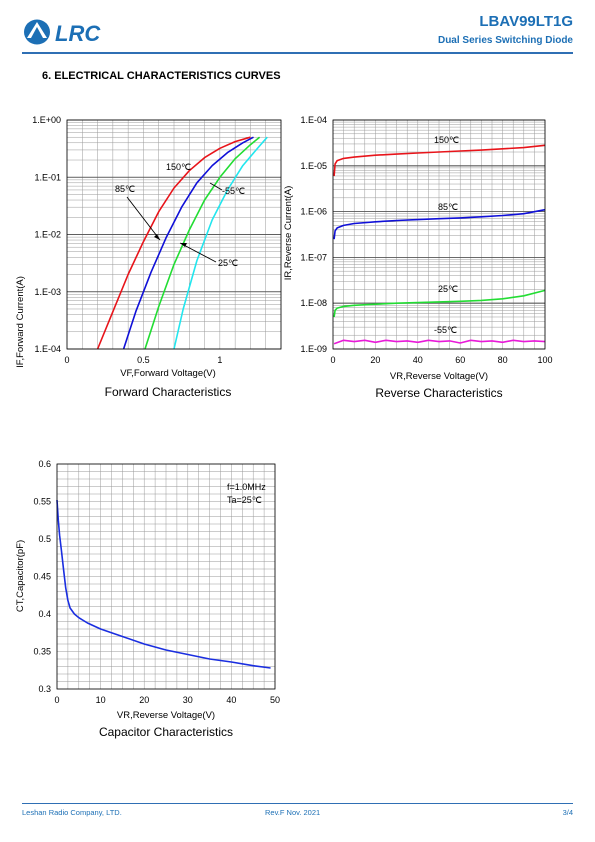 Image resolution: width=595 pixels, height=842 pixels. Describe the element at coordinates (313, 166) in the screenshot. I see `y-tick-label: 1.E-05` at that location.